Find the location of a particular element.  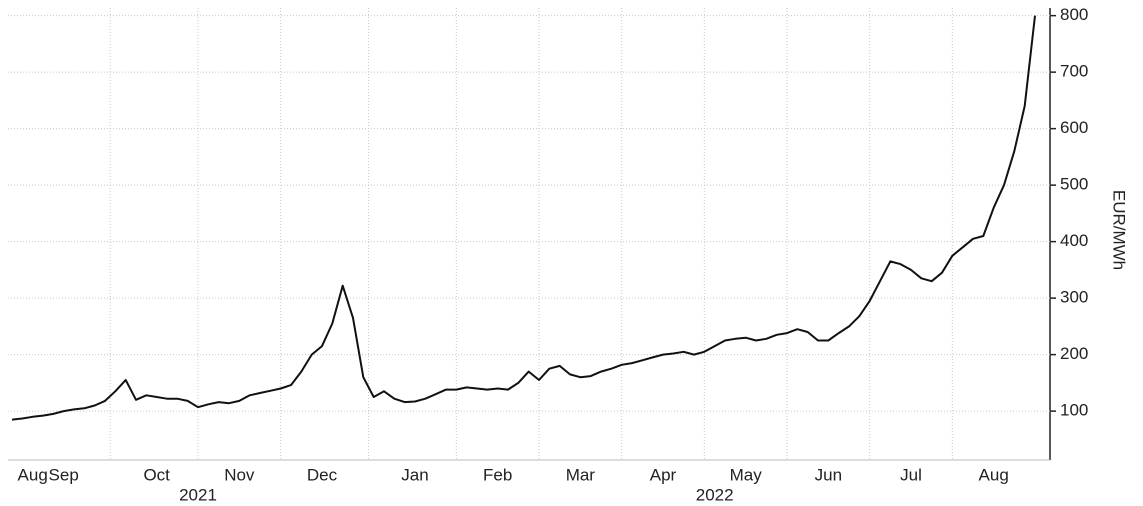

y-tick-label: 500 is located at coordinates (1074, 184).